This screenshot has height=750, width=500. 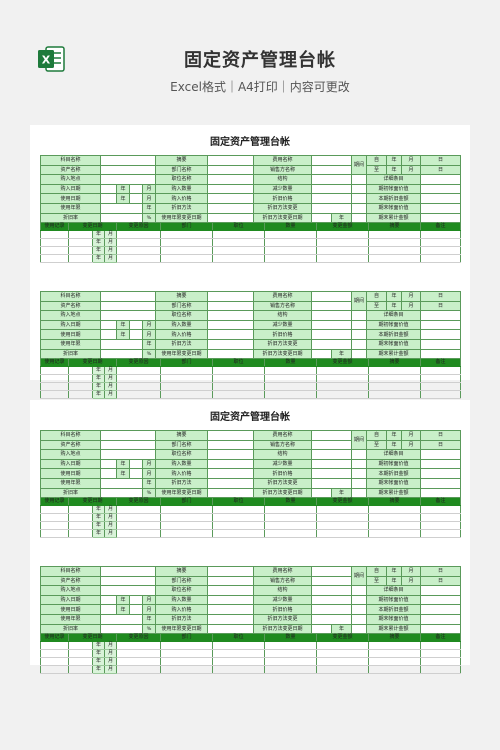 What do you see at coordinates (230, 571) in the screenshot?
I see `field-summary` at bounding box center [230, 571].